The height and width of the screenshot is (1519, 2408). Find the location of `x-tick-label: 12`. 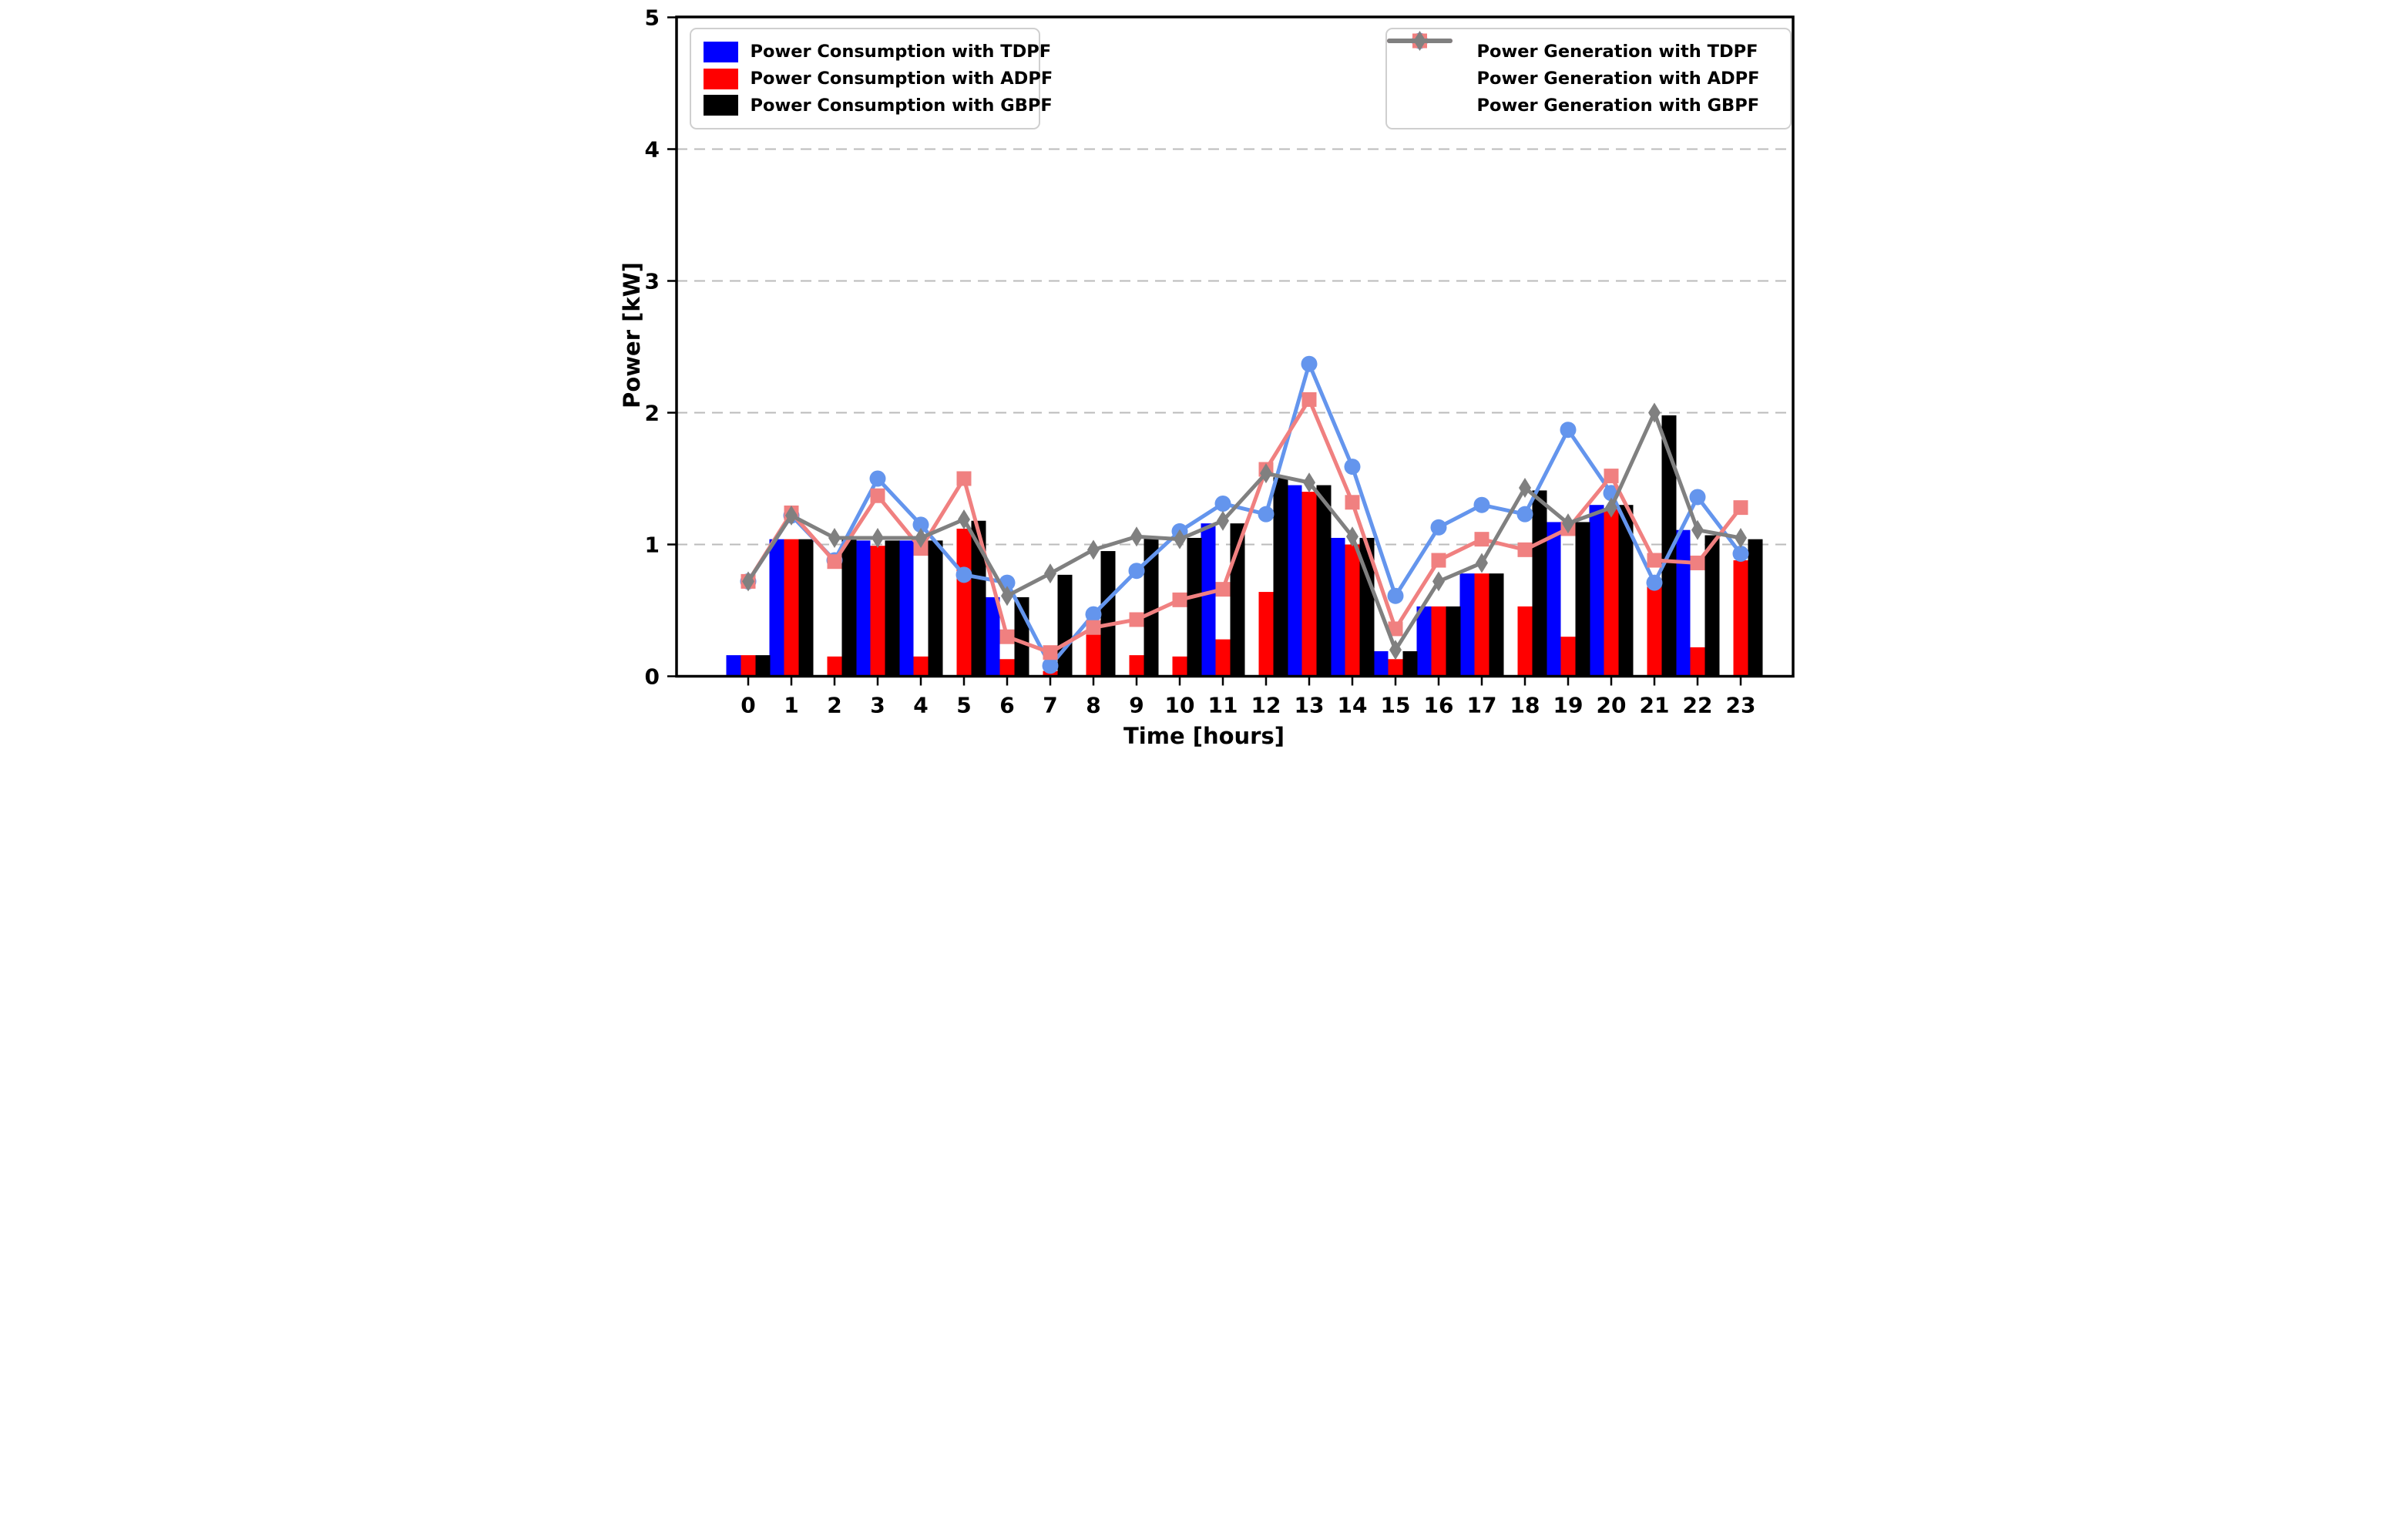

x-tick-label: 12 is located at coordinates (1266, 706).